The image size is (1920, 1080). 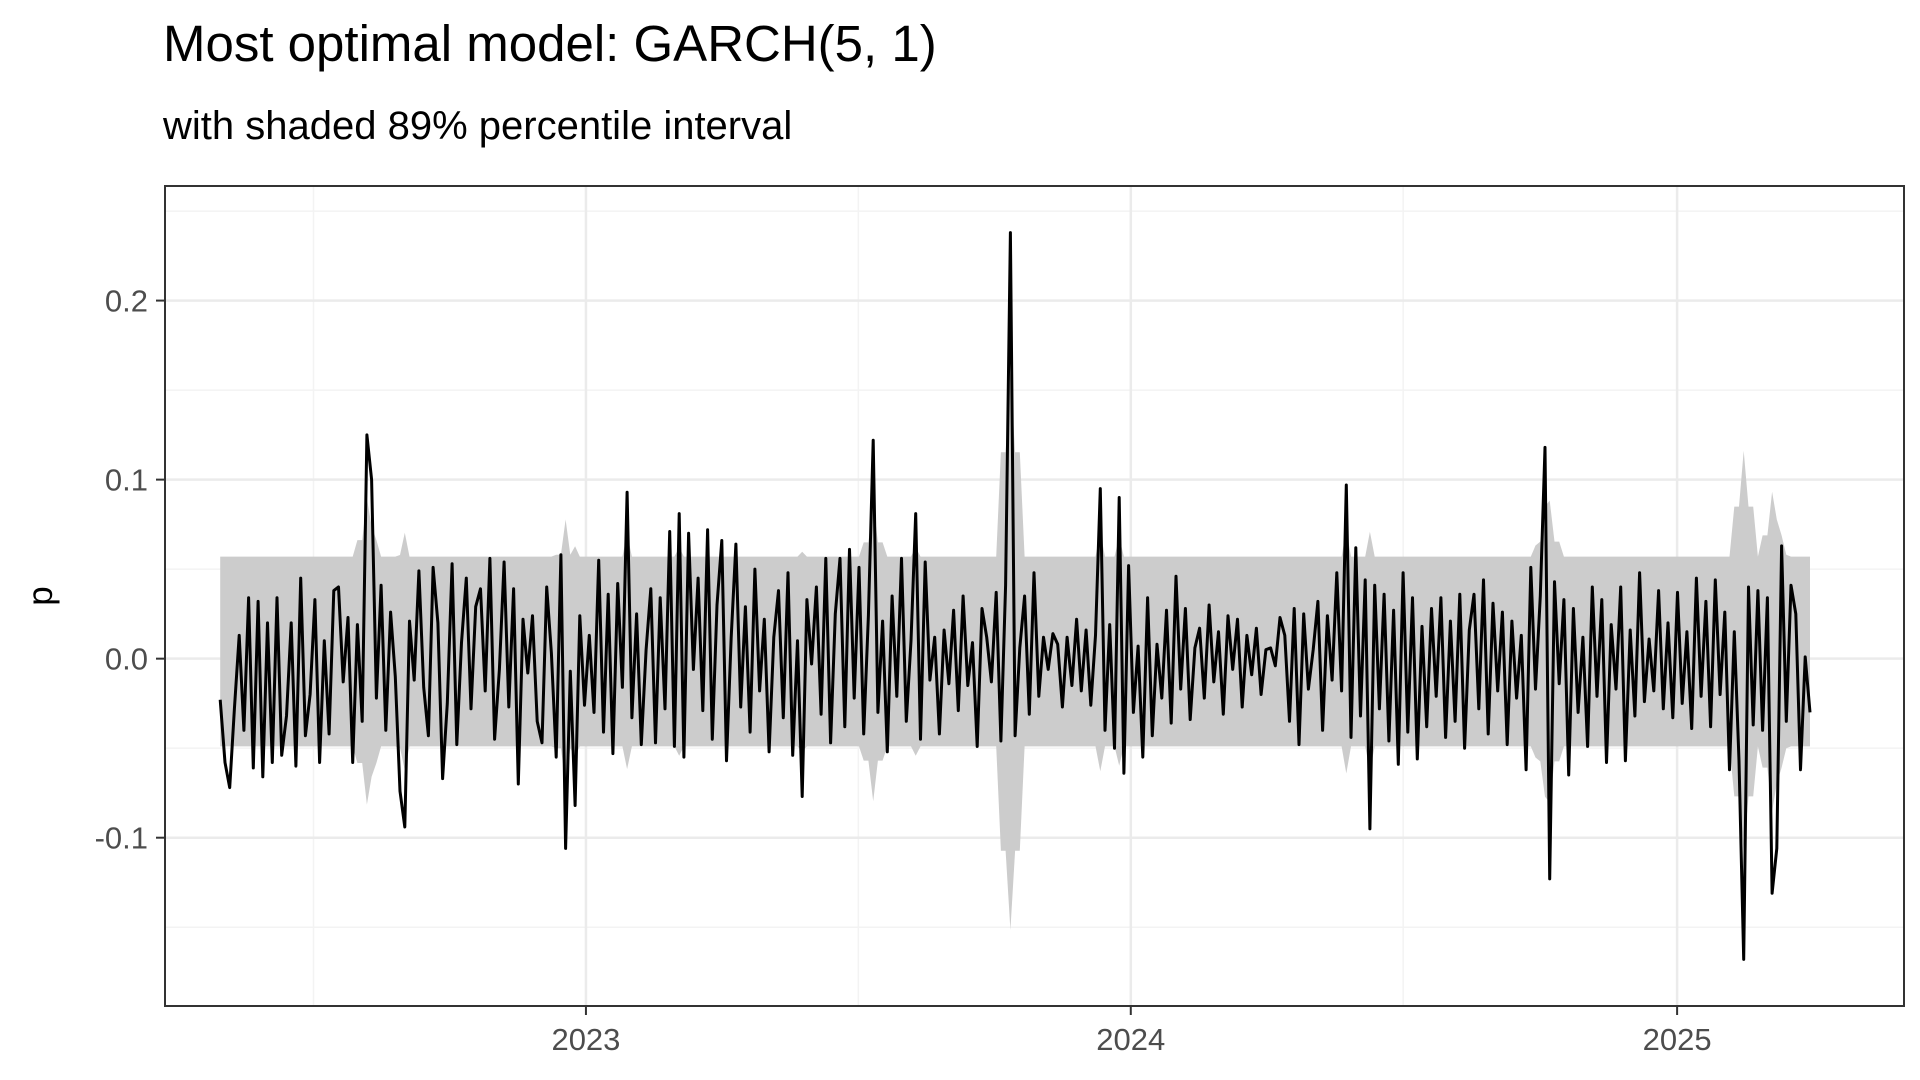 What do you see at coordinates (478, 126) in the screenshot?
I see `chart-subtitle: with shaded 89% percentile interval` at bounding box center [478, 126].